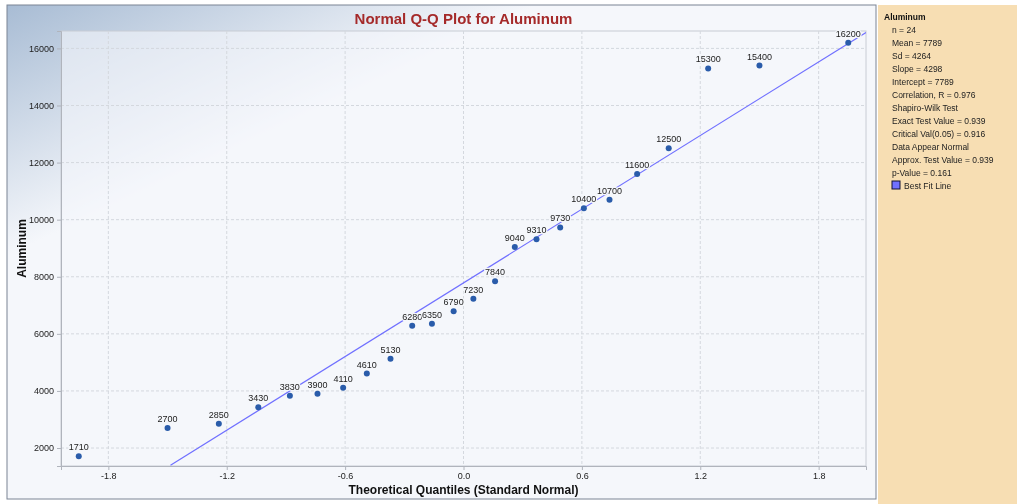  What do you see at coordinates (922, 173) in the screenshot?
I see `text: p-Value = 0.161` at bounding box center [922, 173].